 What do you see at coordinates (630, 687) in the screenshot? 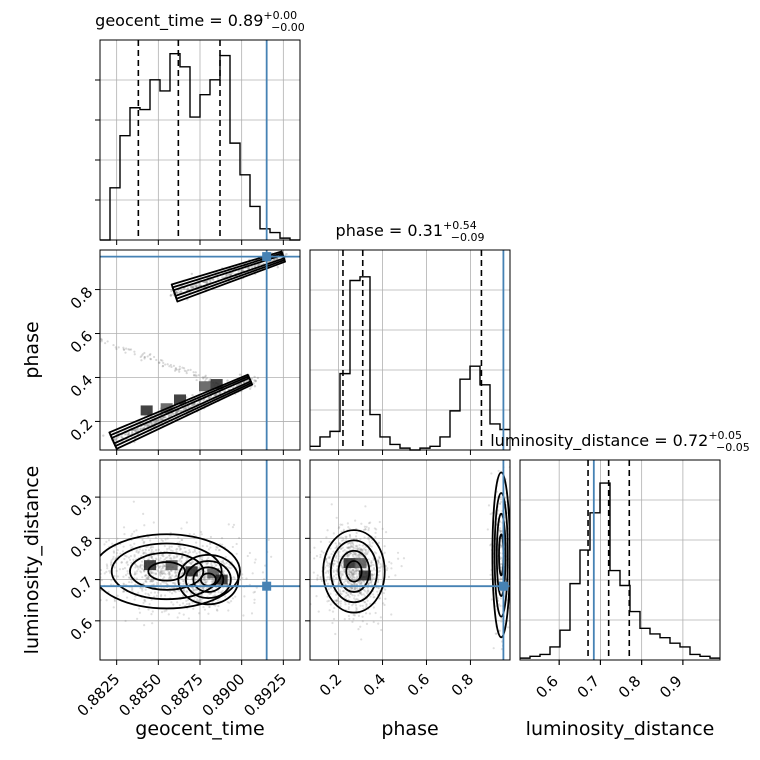
I see `luminosity_distance-1d-xtick-label: 0.8` at bounding box center [630, 687].